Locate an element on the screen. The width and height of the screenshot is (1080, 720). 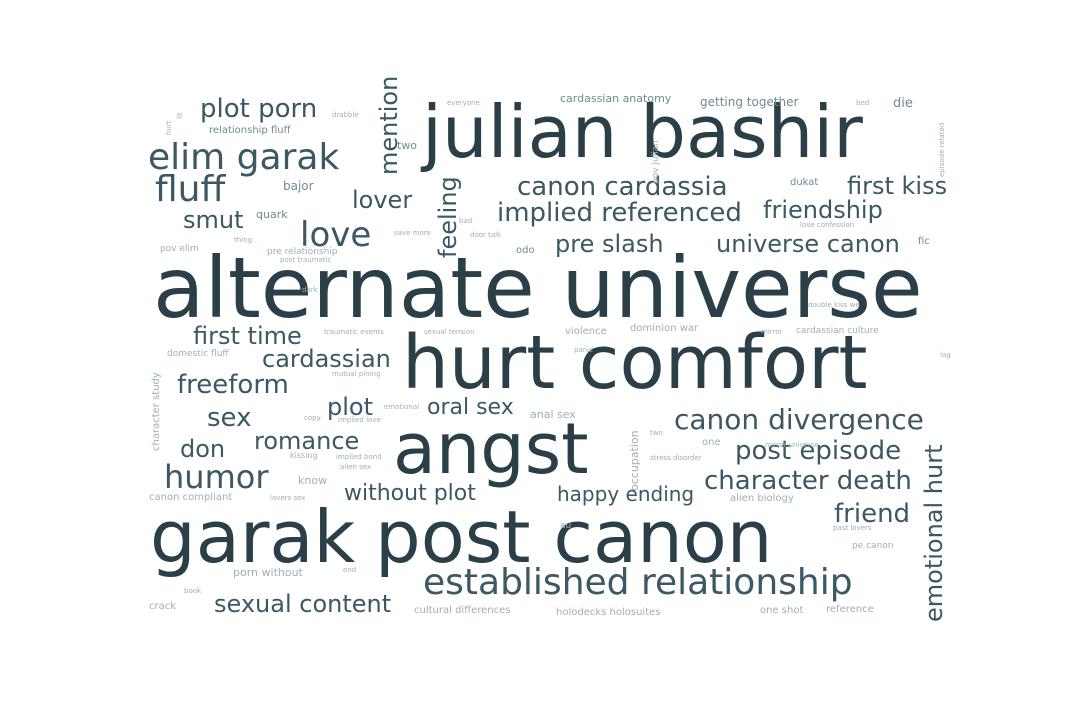
word-elim-garak: elim garak is located at coordinates (244, 157).